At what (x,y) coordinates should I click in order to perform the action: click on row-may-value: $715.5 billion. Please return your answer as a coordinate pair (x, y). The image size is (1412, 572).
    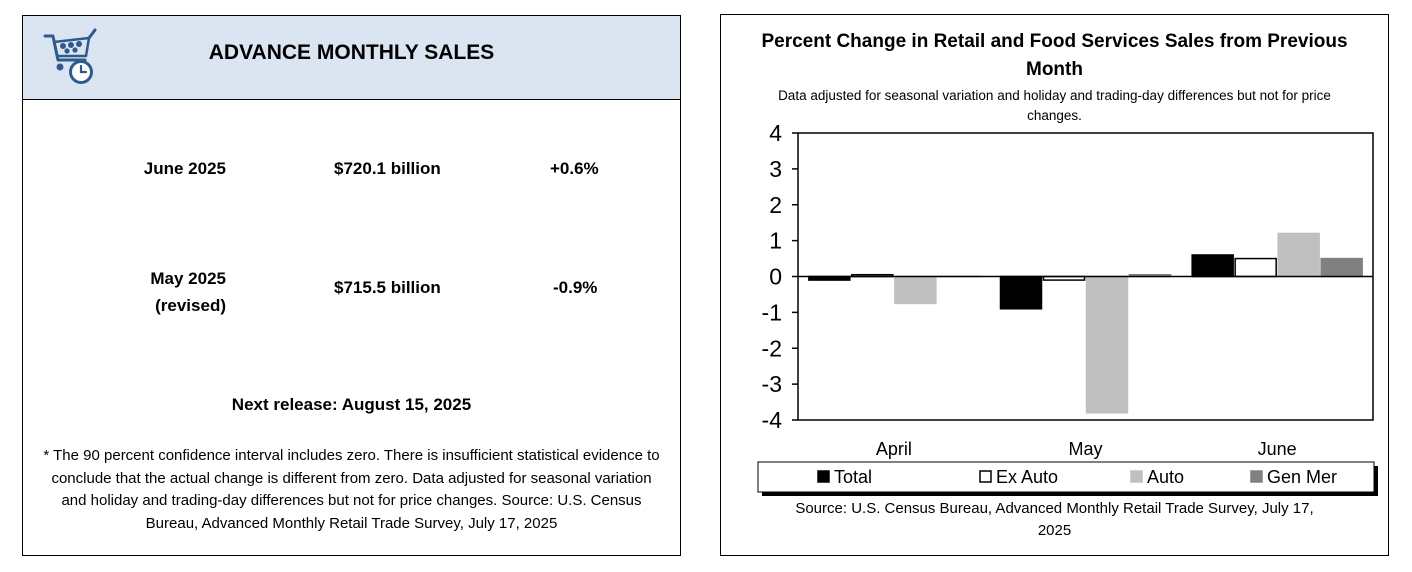
    Looking at the image, I should click on (387, 287).